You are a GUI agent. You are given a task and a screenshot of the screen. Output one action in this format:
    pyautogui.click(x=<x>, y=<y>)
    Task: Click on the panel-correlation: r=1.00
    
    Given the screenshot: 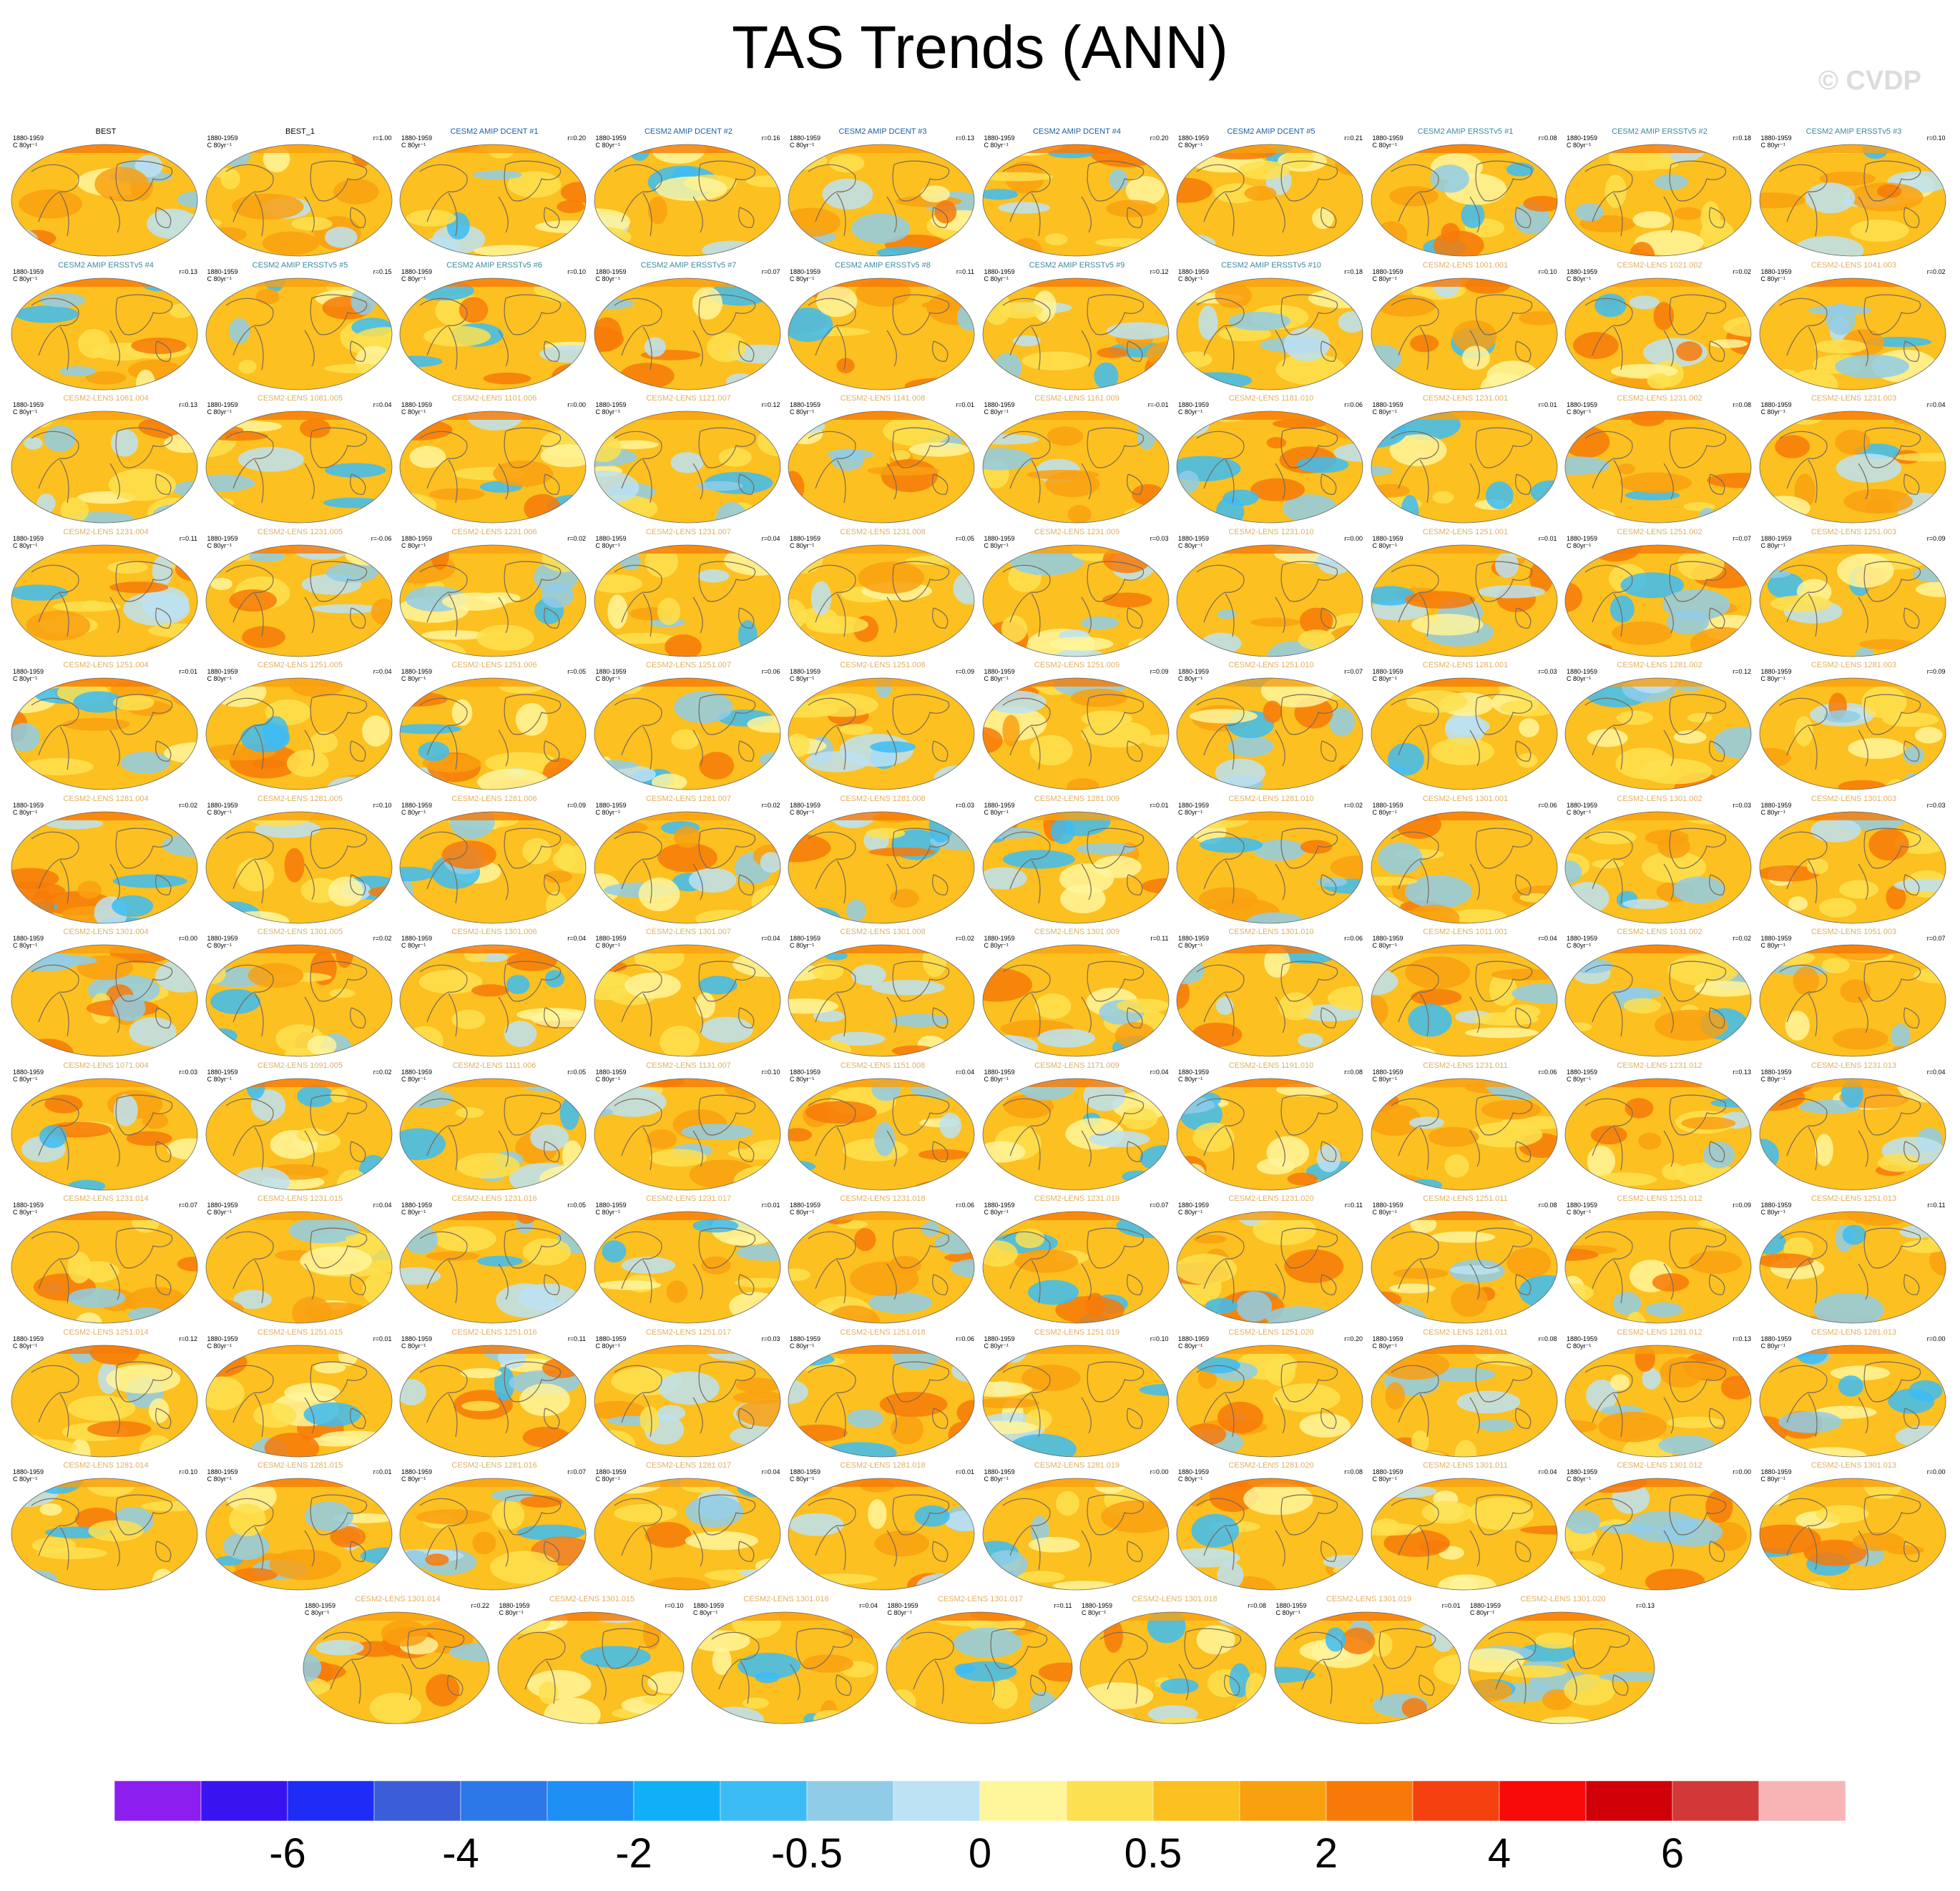 What is the action you would take?
    pyautogui.click(x=382, y=138)
    